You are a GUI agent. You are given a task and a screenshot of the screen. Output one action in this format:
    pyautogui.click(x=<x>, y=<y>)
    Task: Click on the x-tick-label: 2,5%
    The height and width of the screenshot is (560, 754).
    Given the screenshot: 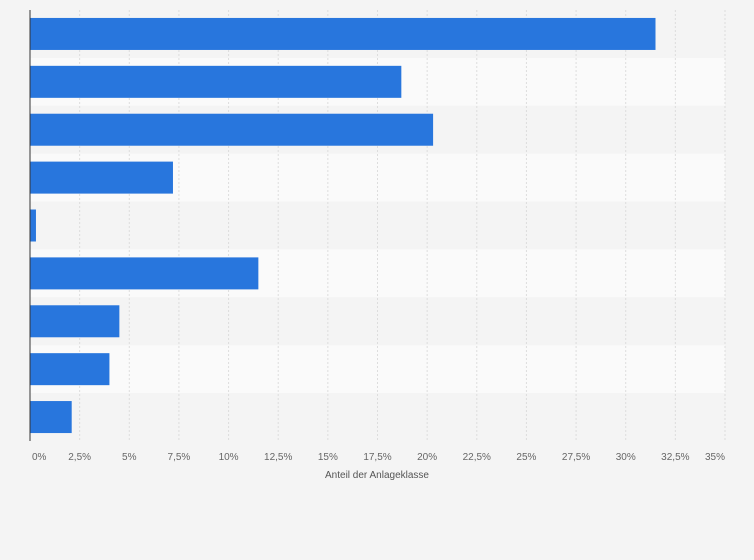 What is the action you would take?
    pyautogui.click(x=79, y=457)
    